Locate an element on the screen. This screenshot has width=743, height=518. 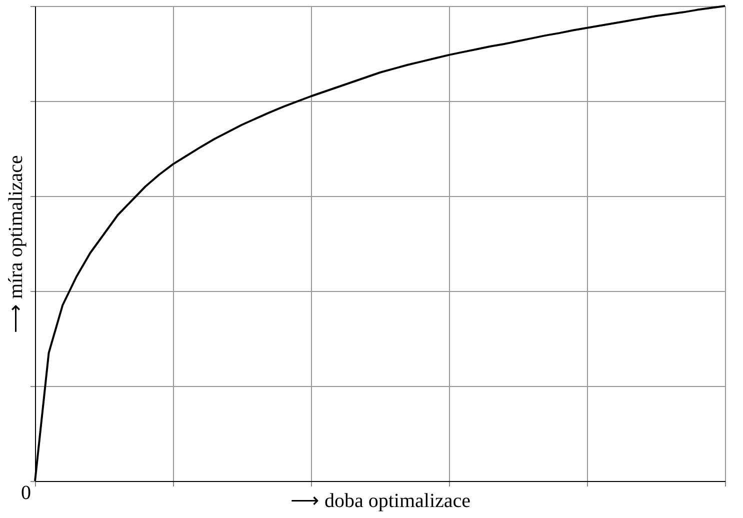
x-axis-title: ⟶ doba optimalizace is located at coordinates (380, 501).